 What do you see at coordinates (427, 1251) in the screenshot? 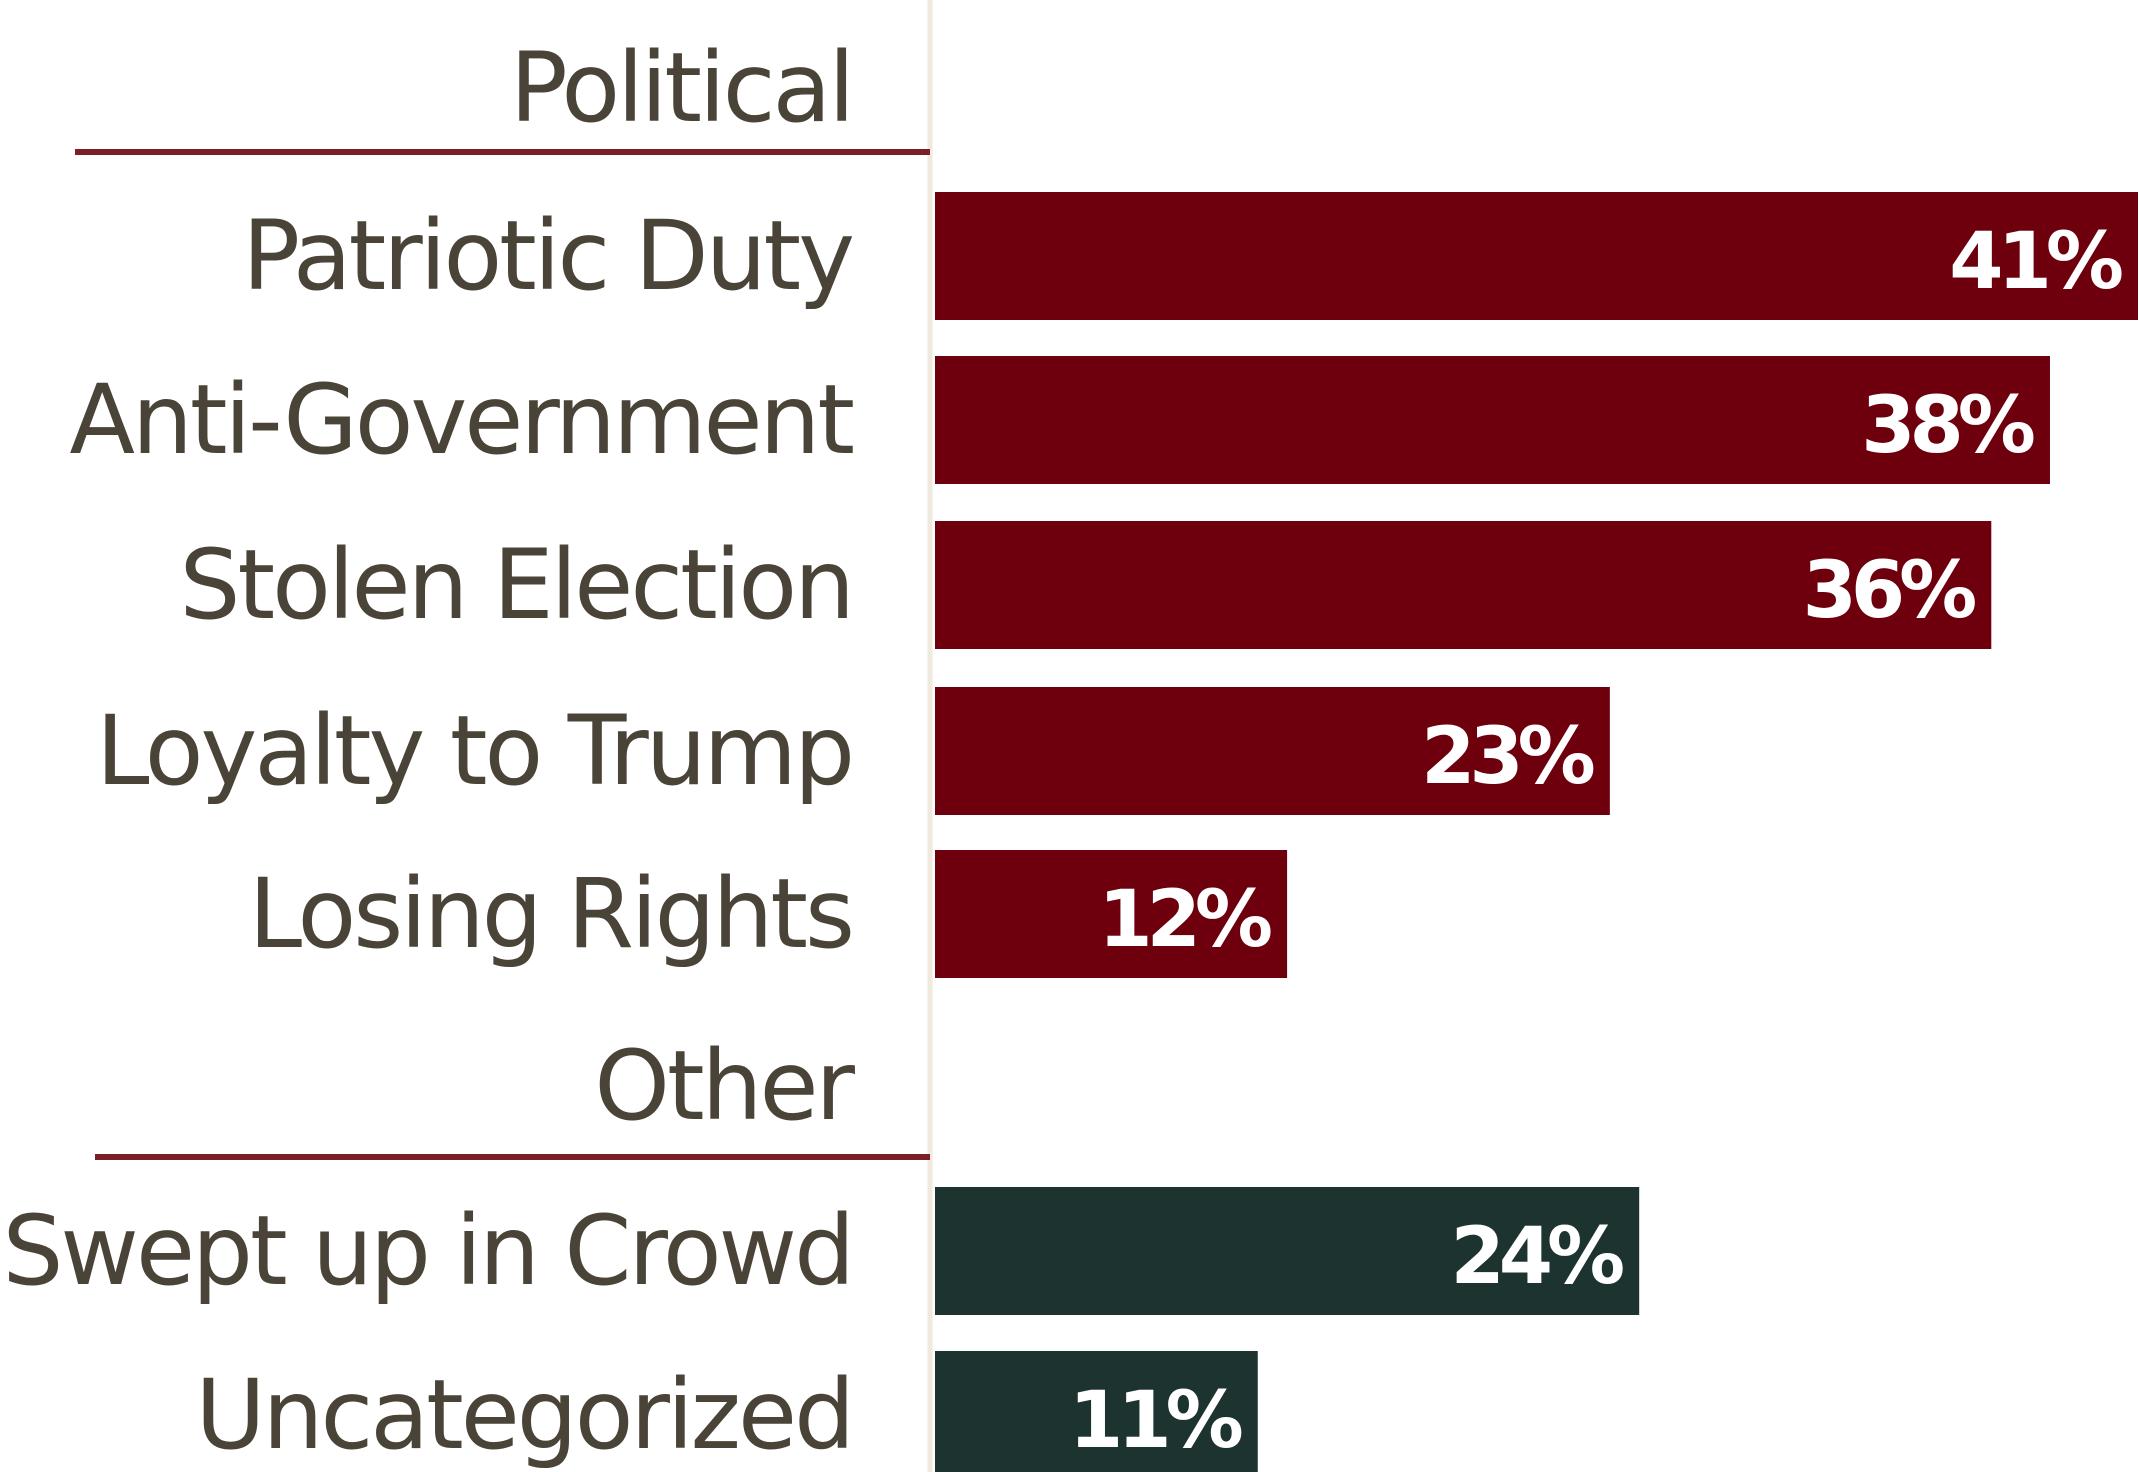
I see `category-label-swept-up-in-crowd: Swept up in Crowd` at bounding box center [427, 1251].